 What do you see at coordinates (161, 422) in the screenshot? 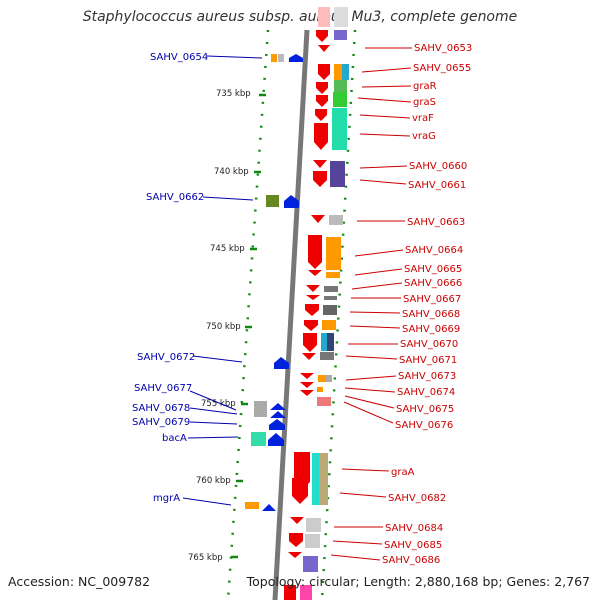
I see `gene-label: SAHV_0679` at bounding box center [161, 422].